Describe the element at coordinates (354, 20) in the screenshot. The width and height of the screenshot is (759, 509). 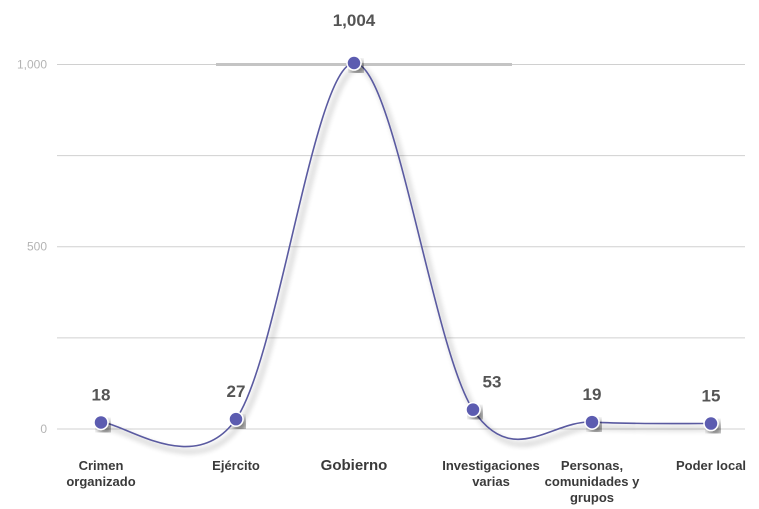
I see `data-label: 1,004` at that location.